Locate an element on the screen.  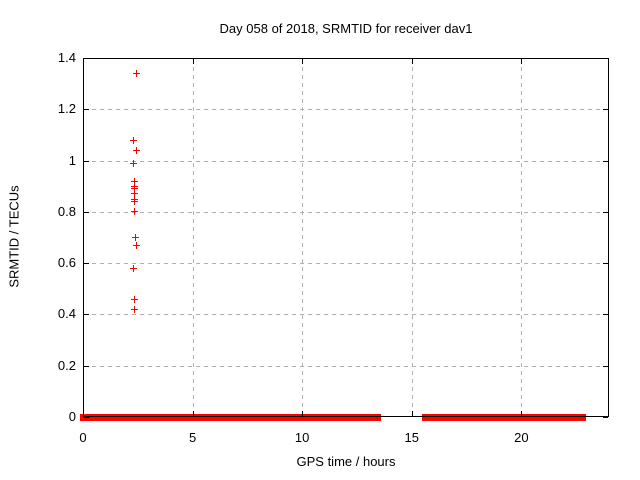
x-tick-label: 20 is located at coordinates (521, 437).